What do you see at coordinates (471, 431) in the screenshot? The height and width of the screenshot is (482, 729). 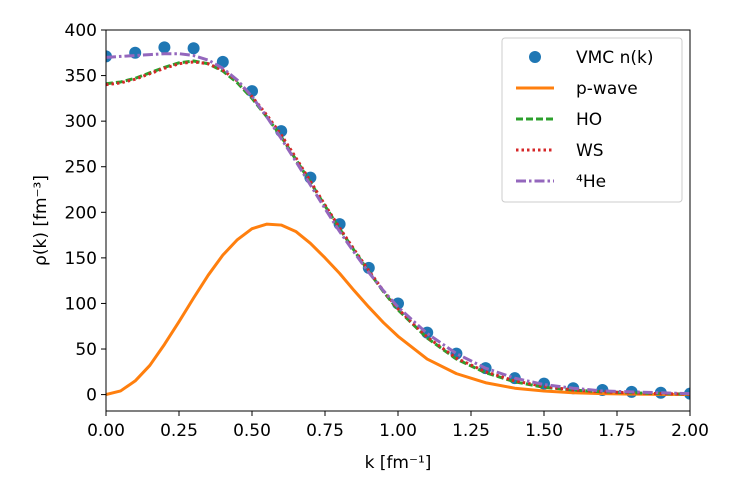 I see `x-tick-label: 1.25` at bounding box center [471, 431].